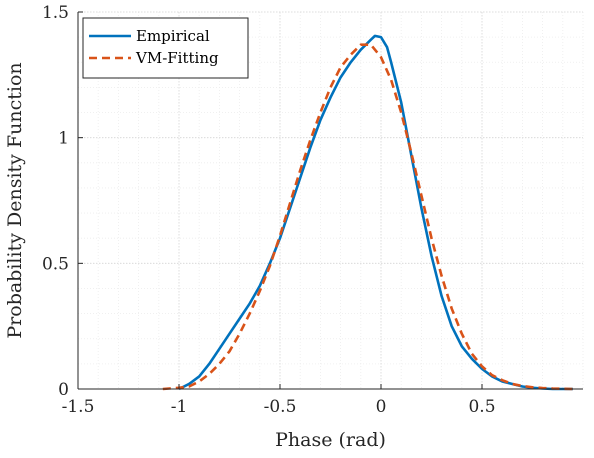 The image size is (594, 458). What do you see at coordinates (15, 200) in the screenshot?
I see `y-axis-label: Probability Density Function` at bounding box center [15, 200].